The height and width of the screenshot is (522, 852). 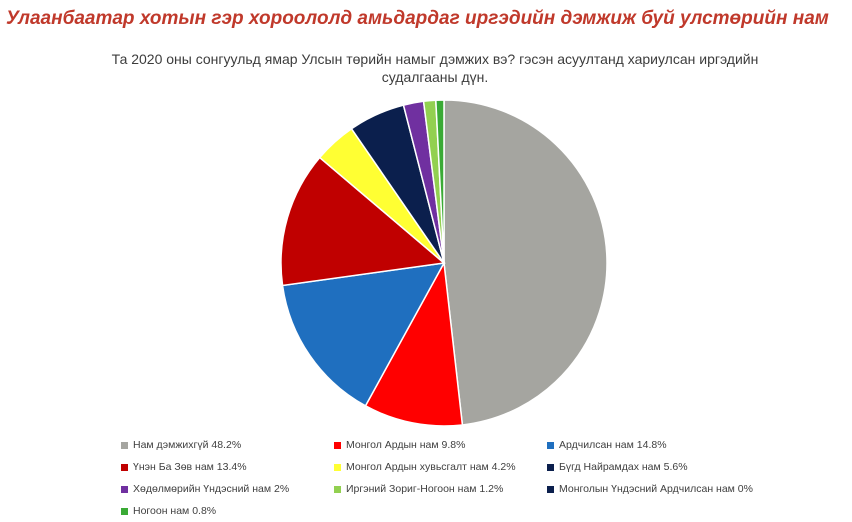 What do you see at coordinates (431, 467) in the screenshot?
I see `legend-label: Монгол Ардын хувьсгалт нам 4.2%` at bounding box center [431, 467].